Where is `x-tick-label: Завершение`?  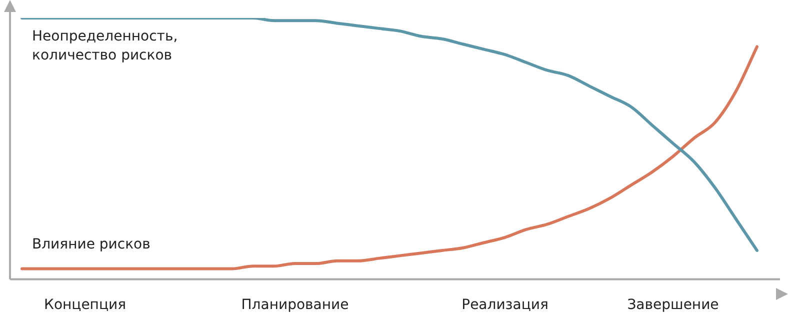
x-tick-label: Завершение is located at coordinates (673, 305).